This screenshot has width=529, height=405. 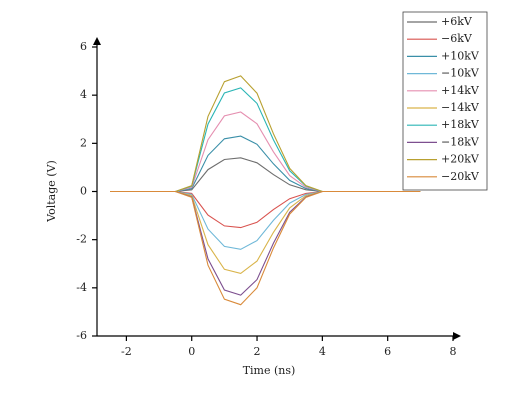 What do you see at coordinates (460, 55) in the screenshot?
I see `legend-label: +10kV` at bounding box center [460, 55].